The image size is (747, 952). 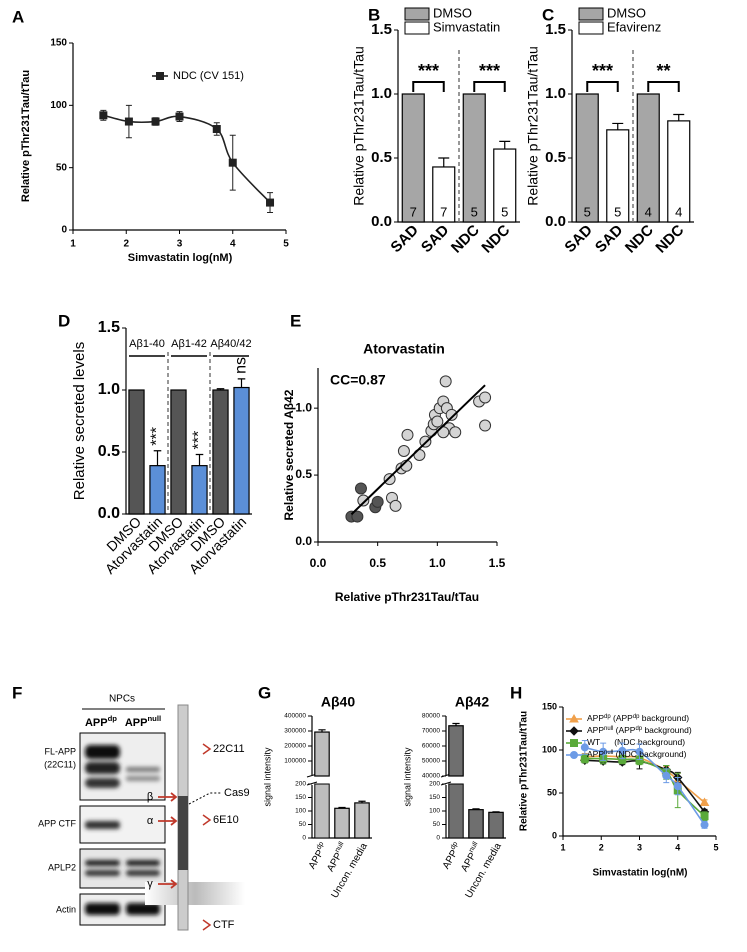 I want to click on abeta-region, so click(x=183, y=833).